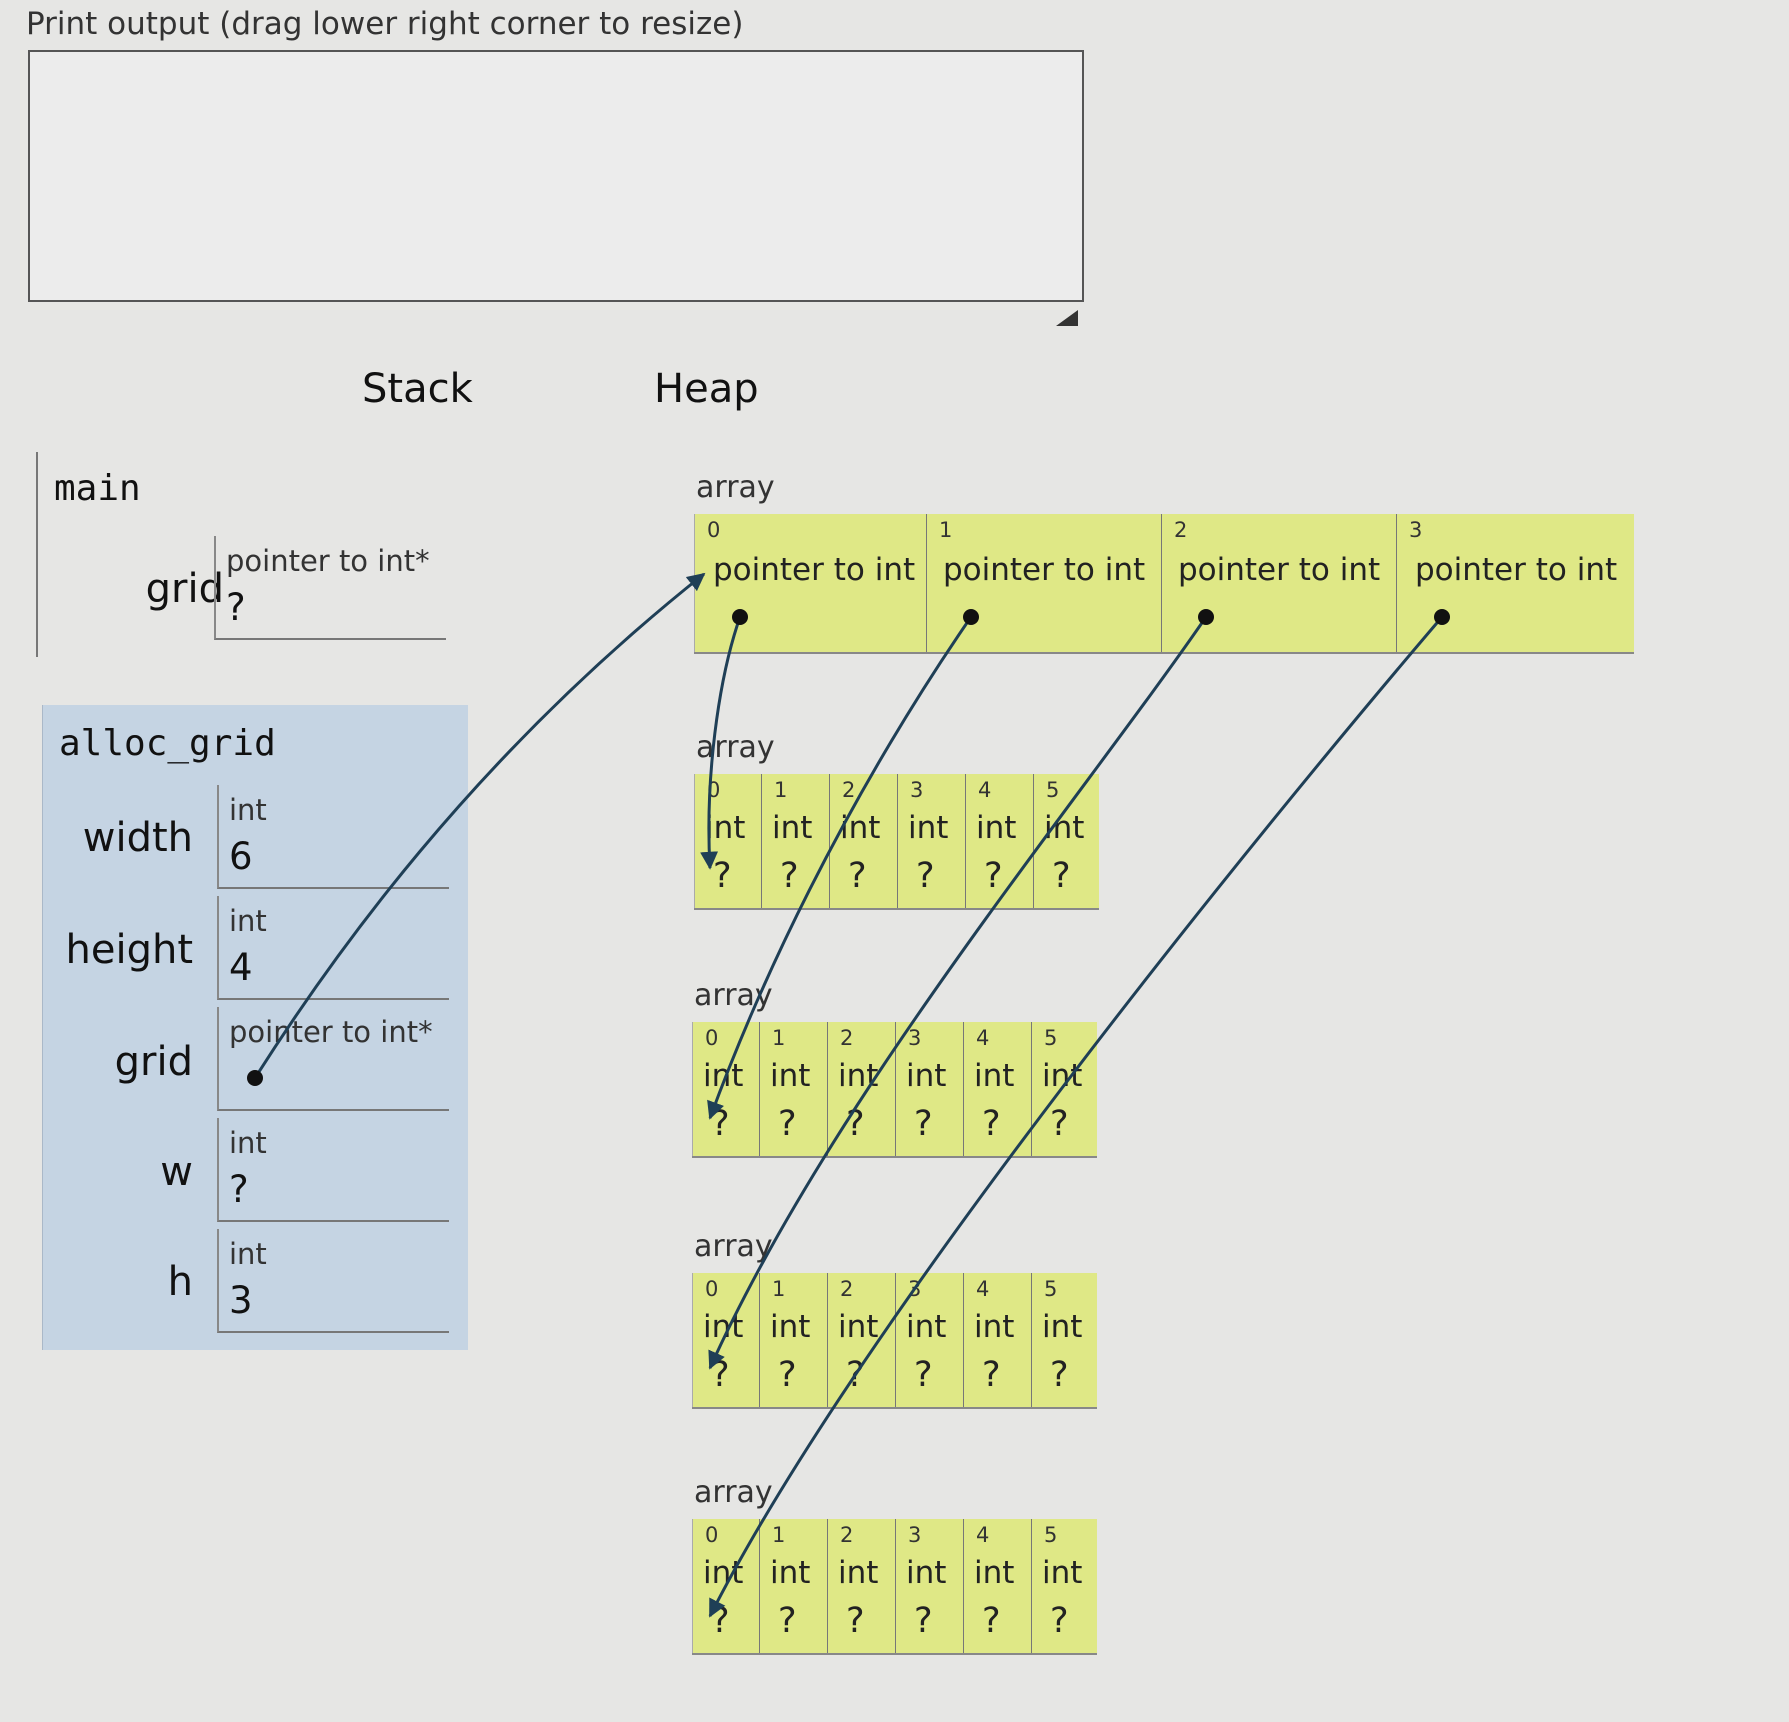 The width and height of the screenshot is (1789, 1722). What do you see at coordinates (333, 837) in the screenshot?
I see `var-box-width: int 6` at bounding box center [333, 837].